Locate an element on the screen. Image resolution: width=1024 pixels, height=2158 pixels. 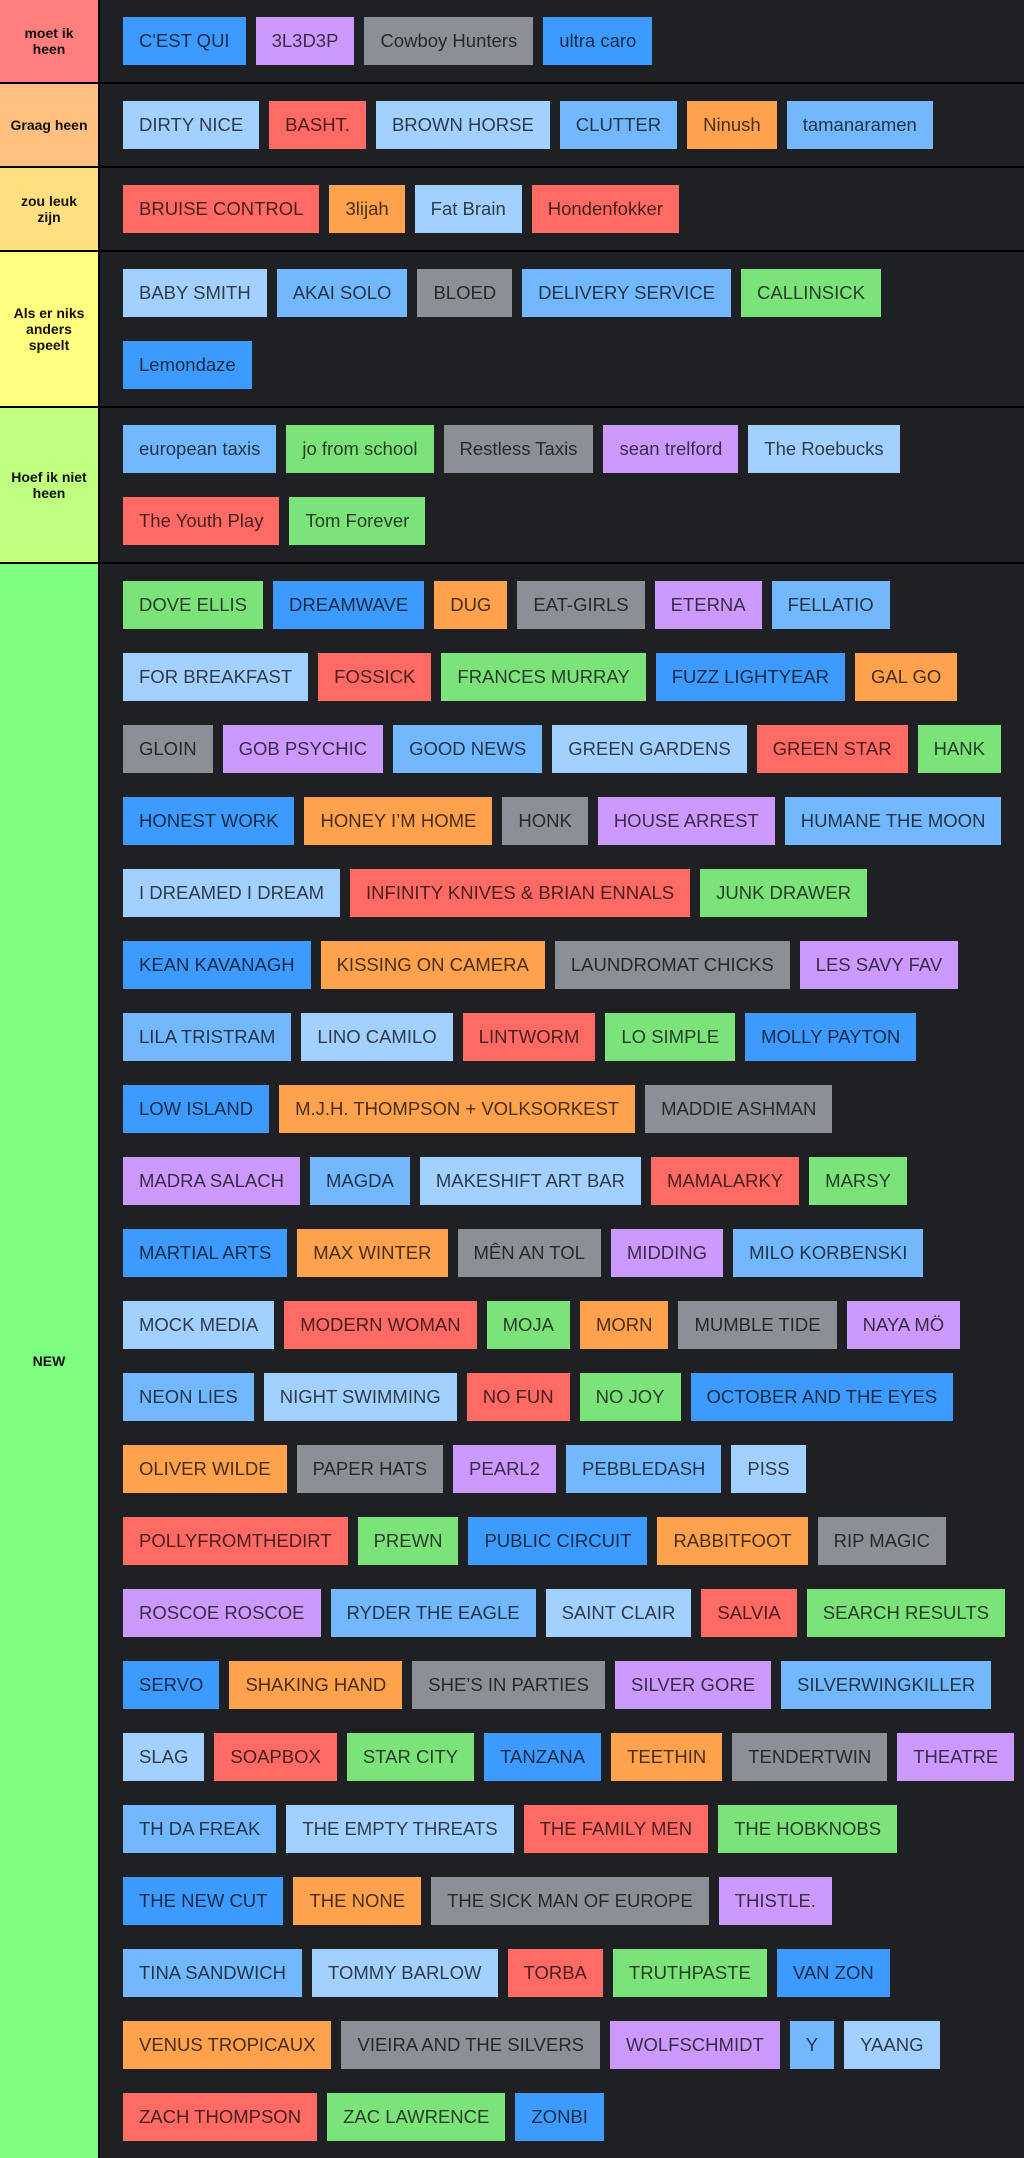
tier-item: RIP MAGIC is located at coordinates (881, 1541).